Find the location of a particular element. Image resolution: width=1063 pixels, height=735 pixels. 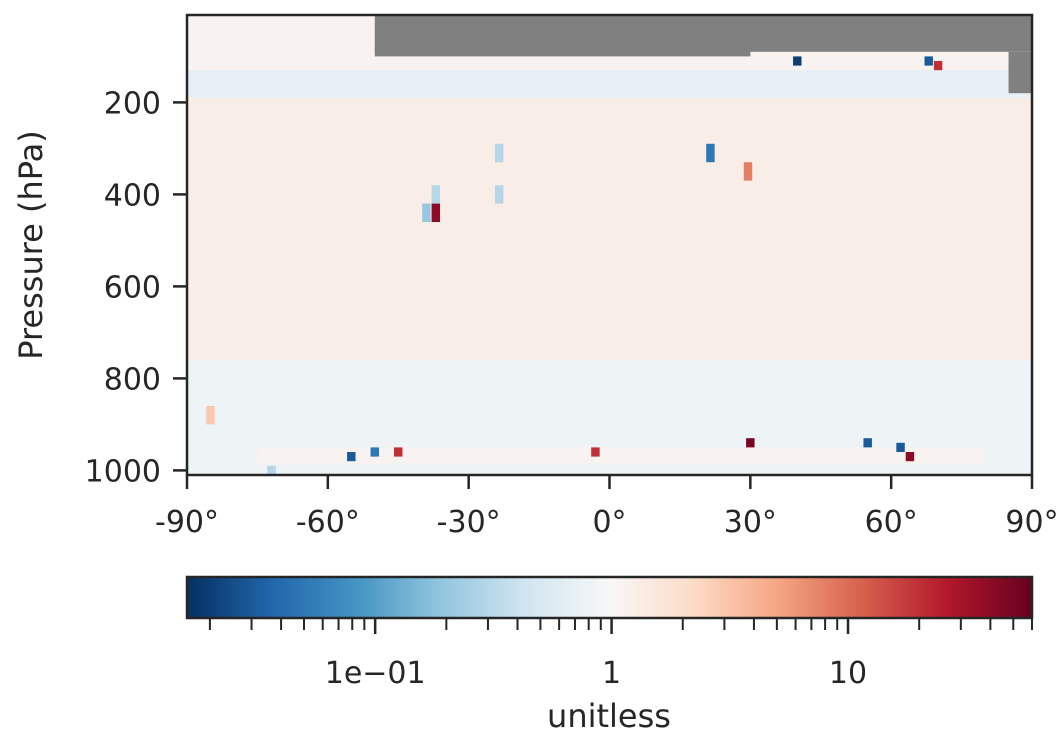

colorbar-tick-label: 10 is located at coordinates (848, 673).